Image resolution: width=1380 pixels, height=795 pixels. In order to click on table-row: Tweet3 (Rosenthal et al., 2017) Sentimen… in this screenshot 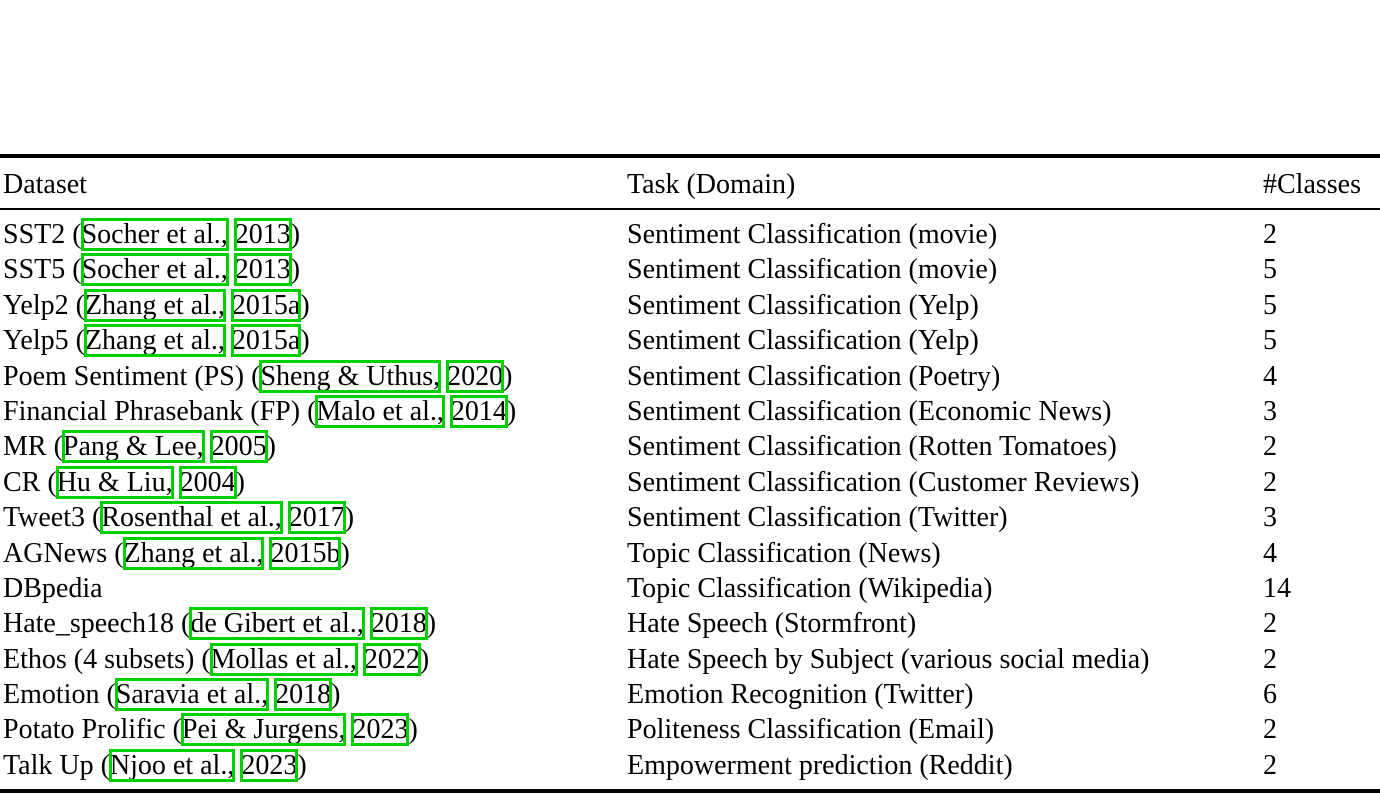, I will do `click(690, 517)`.